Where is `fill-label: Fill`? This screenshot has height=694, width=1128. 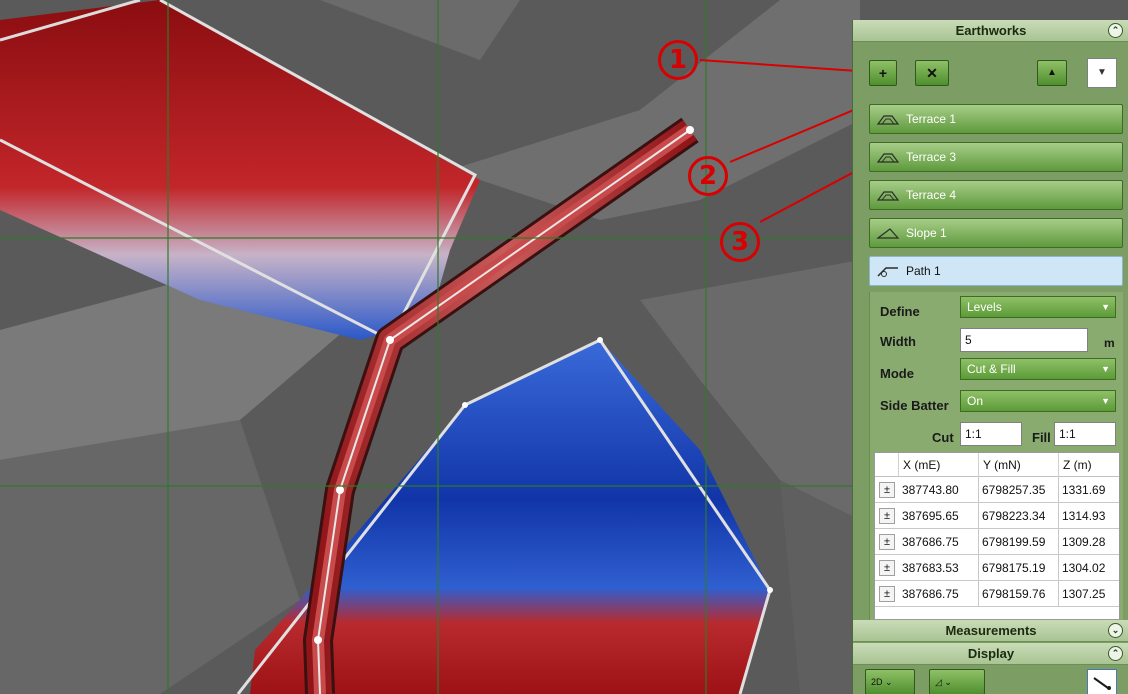 fill-label: Fill is located at coordinates (1041, 437).